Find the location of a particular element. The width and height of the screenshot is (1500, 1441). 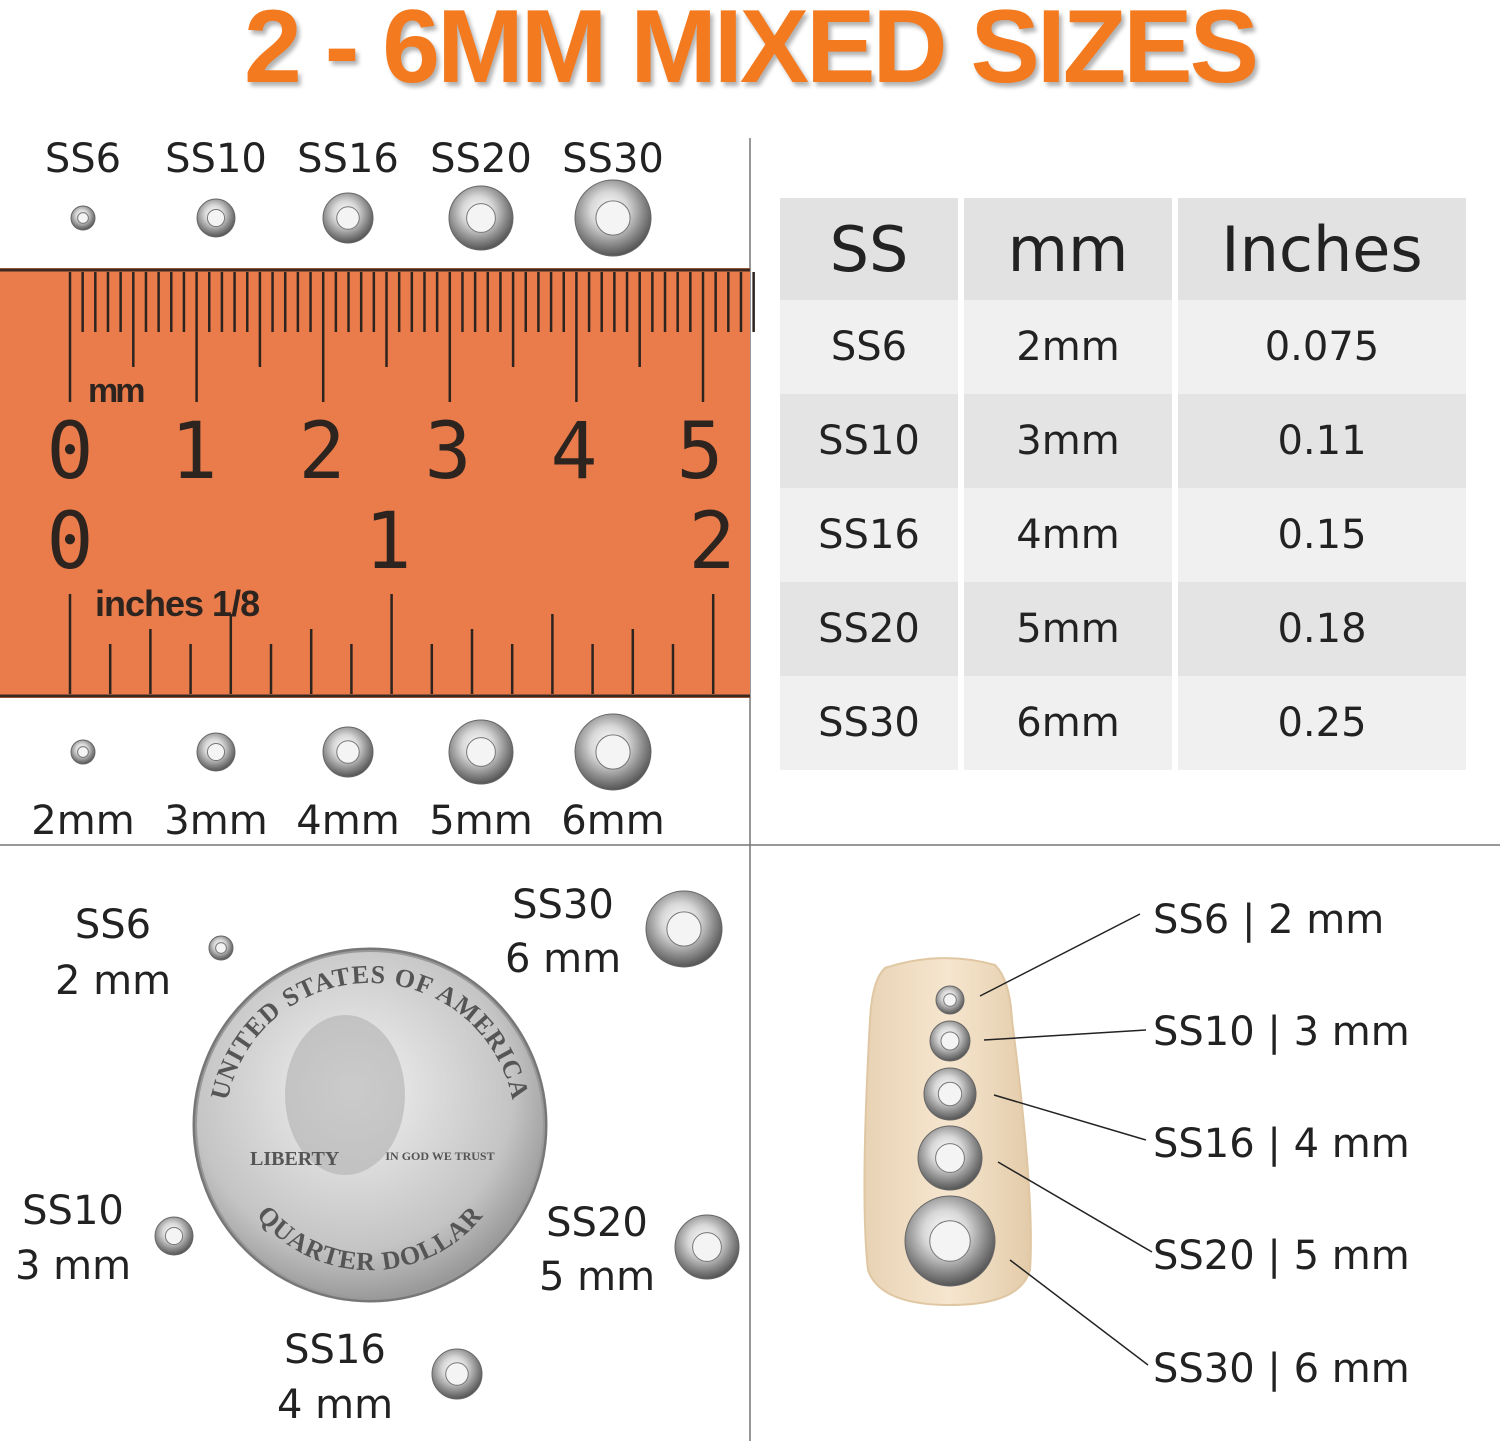

coin-rim is located at coordinates (370, 1125).